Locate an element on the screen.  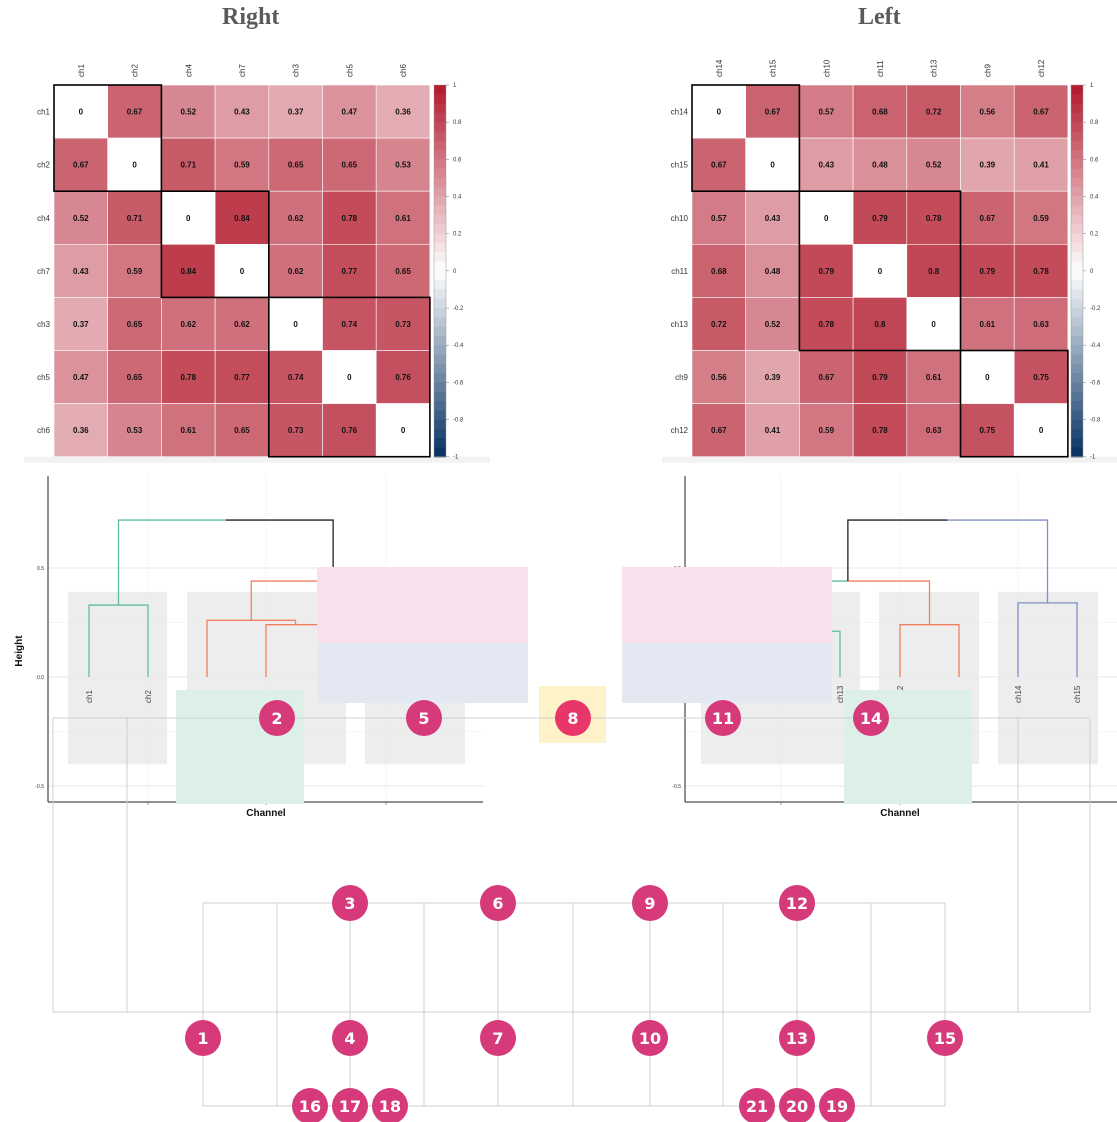
y-tick-label: 0.5 is located at coordinates (40, 569).